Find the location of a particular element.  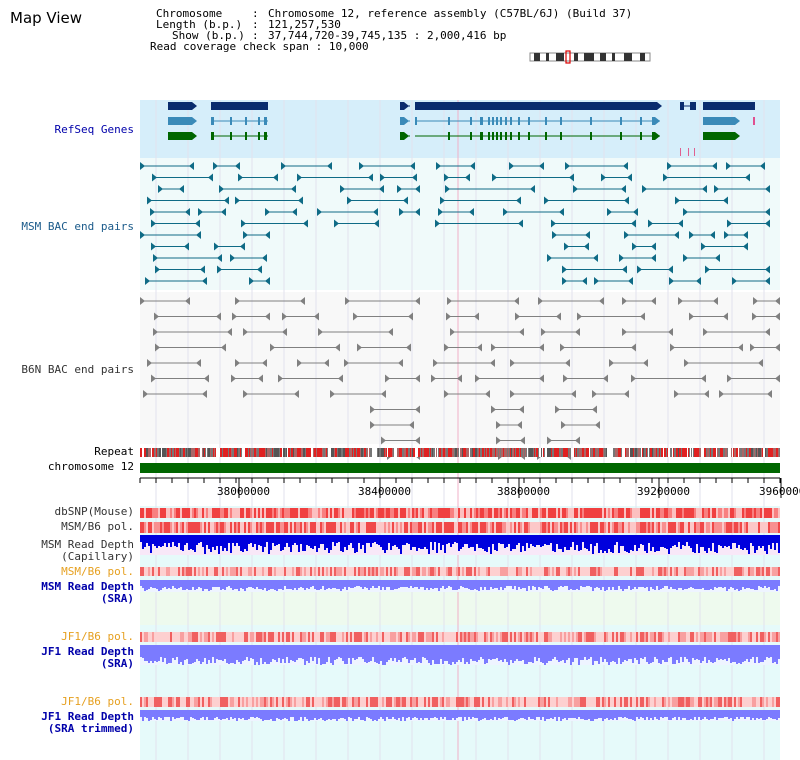

repeat-track is located at coordinates (460, 452).